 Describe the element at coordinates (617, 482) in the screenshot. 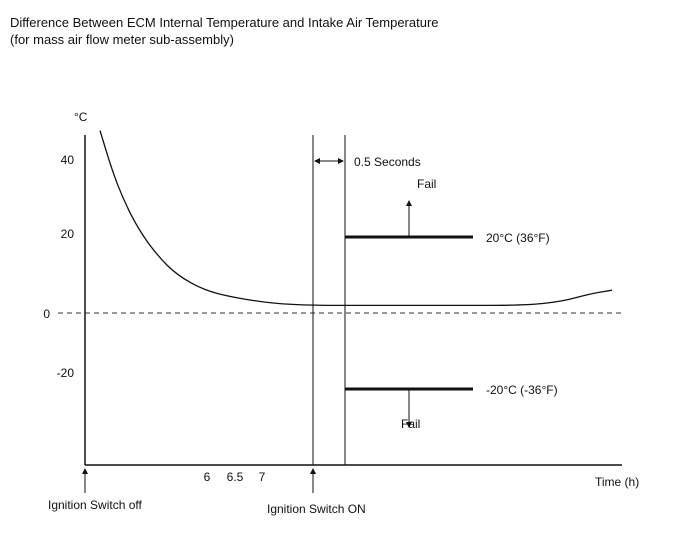

I see `x-axis-label: Time (h)` at that location.